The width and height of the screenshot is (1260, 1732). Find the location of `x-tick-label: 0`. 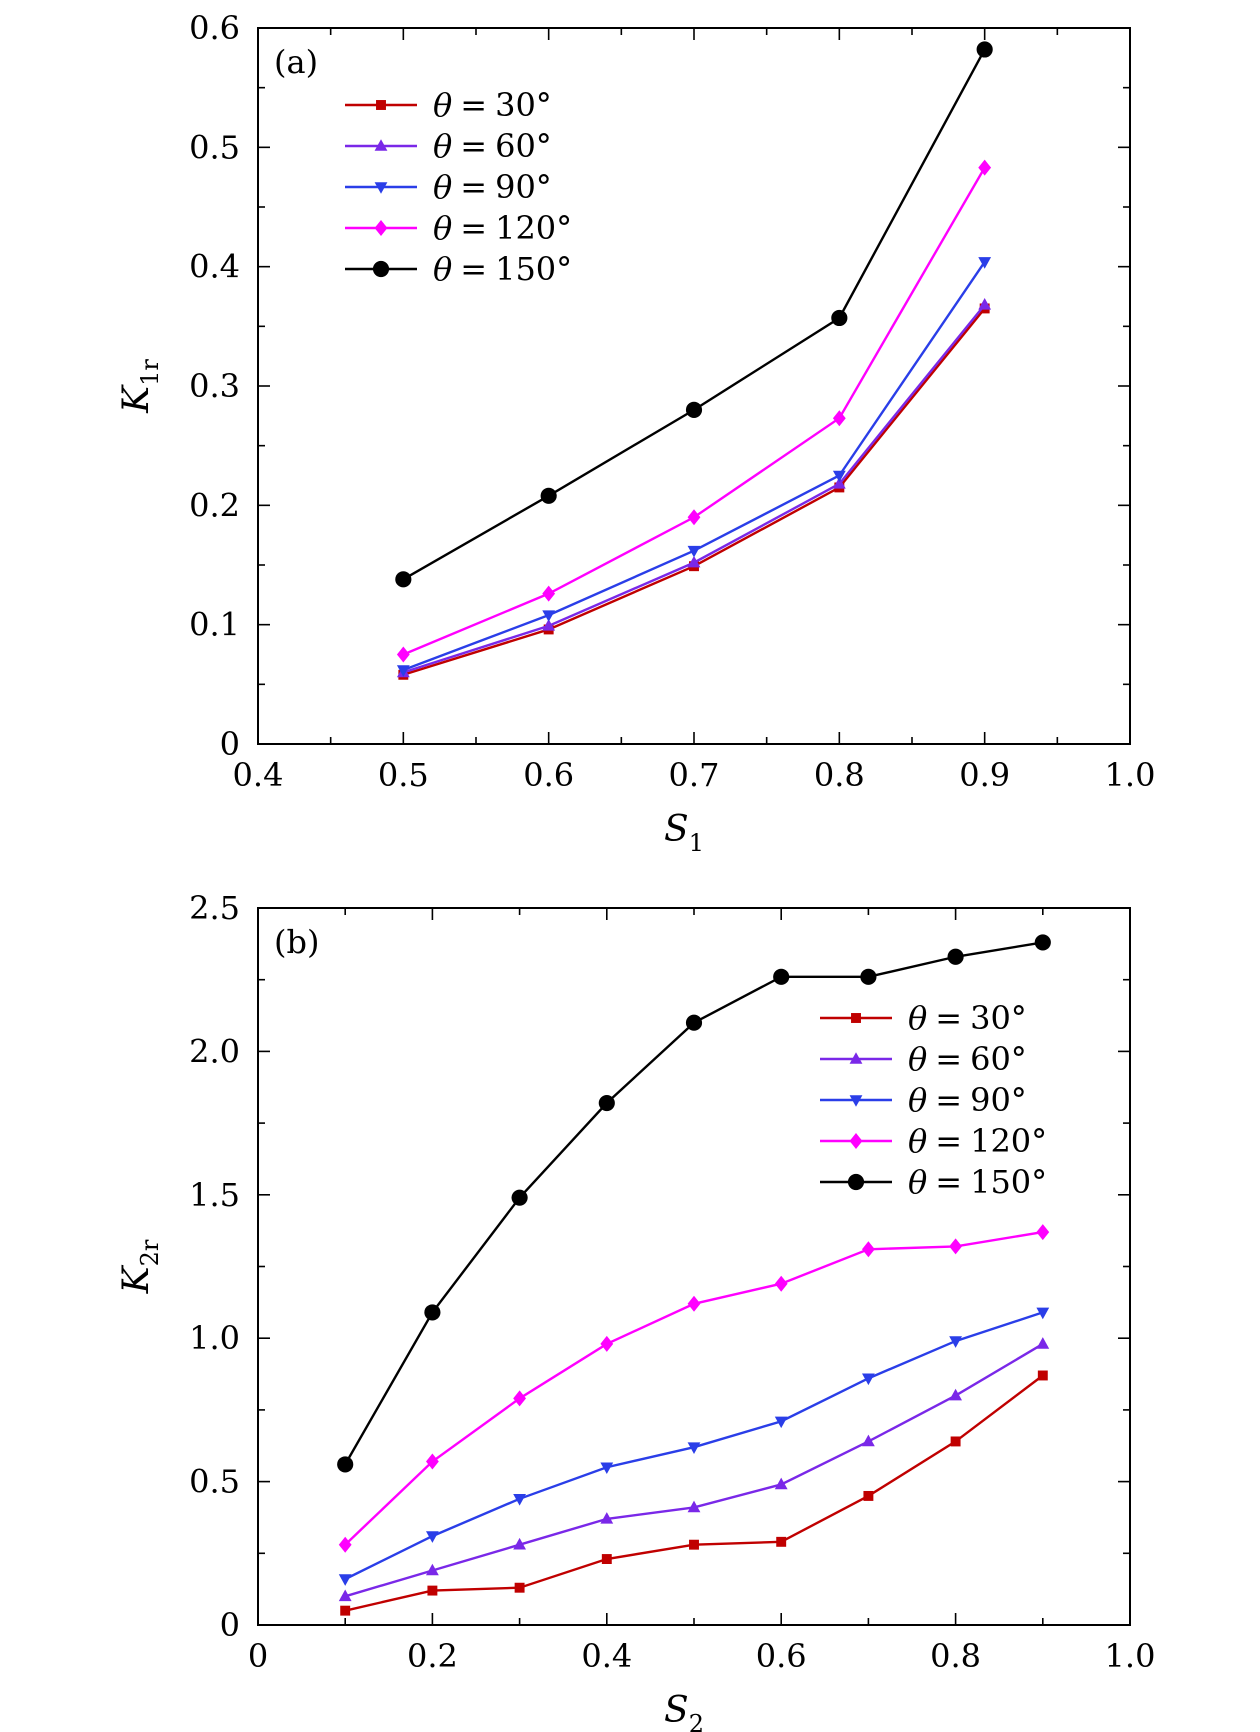

x-tick-label: 0 is located at coordinates (258, 1656).